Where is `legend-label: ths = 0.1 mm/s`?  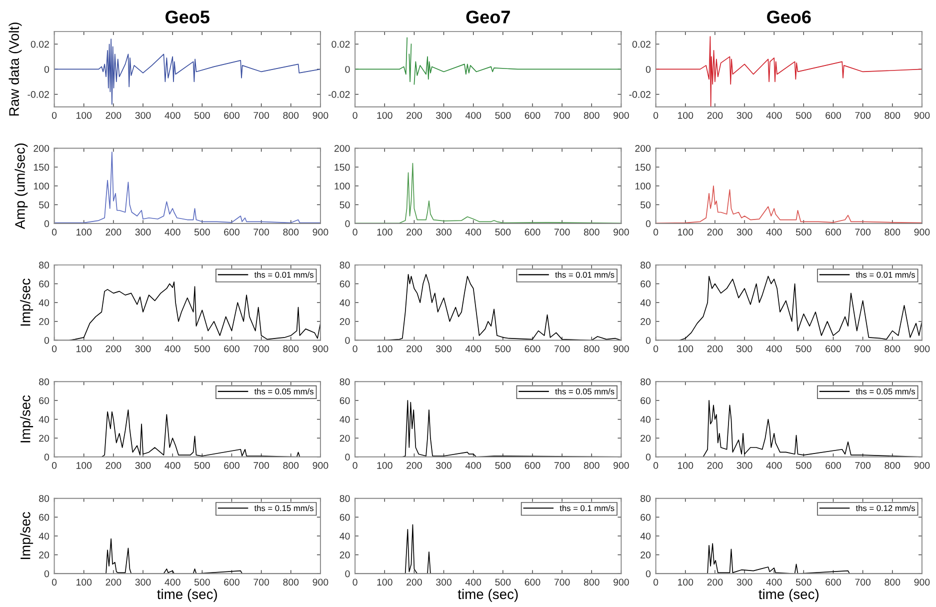
legend-label: ths = 0.1 mm/s is located at coordinates (587, 508).